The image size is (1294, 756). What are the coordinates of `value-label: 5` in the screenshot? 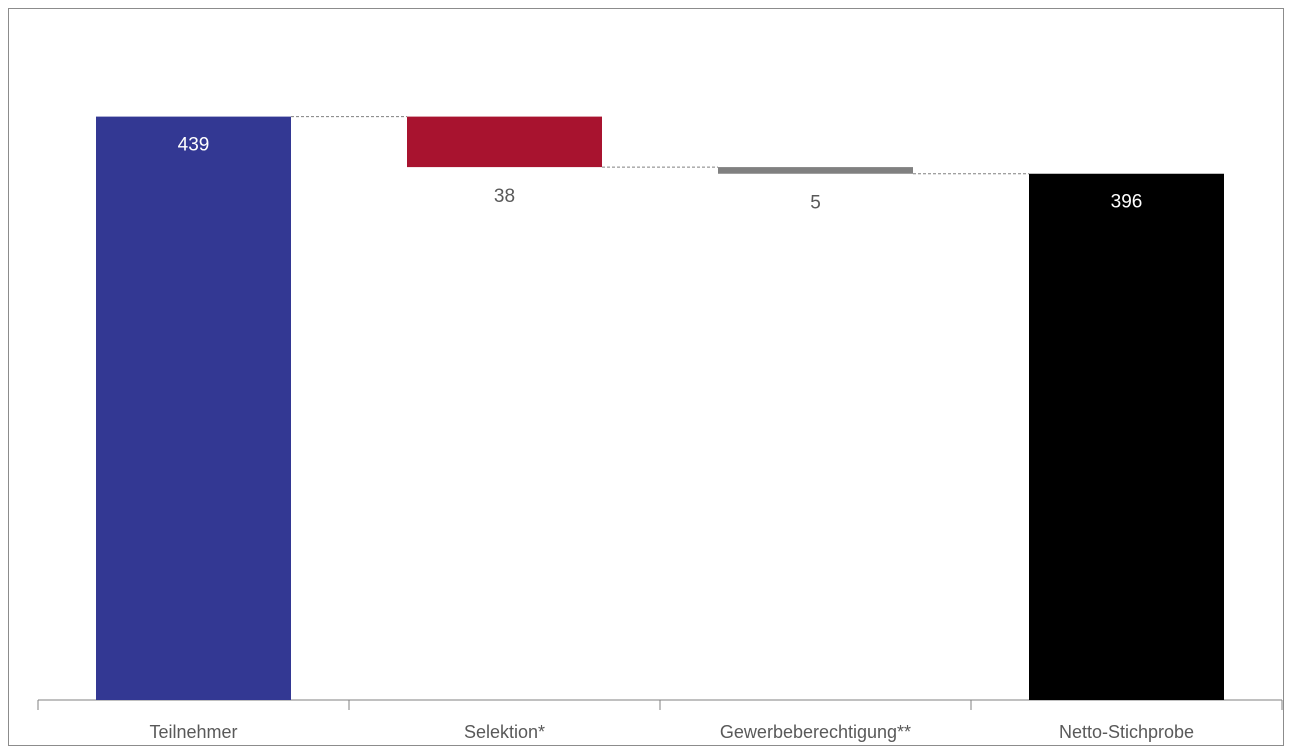 It's located at (815, 203).